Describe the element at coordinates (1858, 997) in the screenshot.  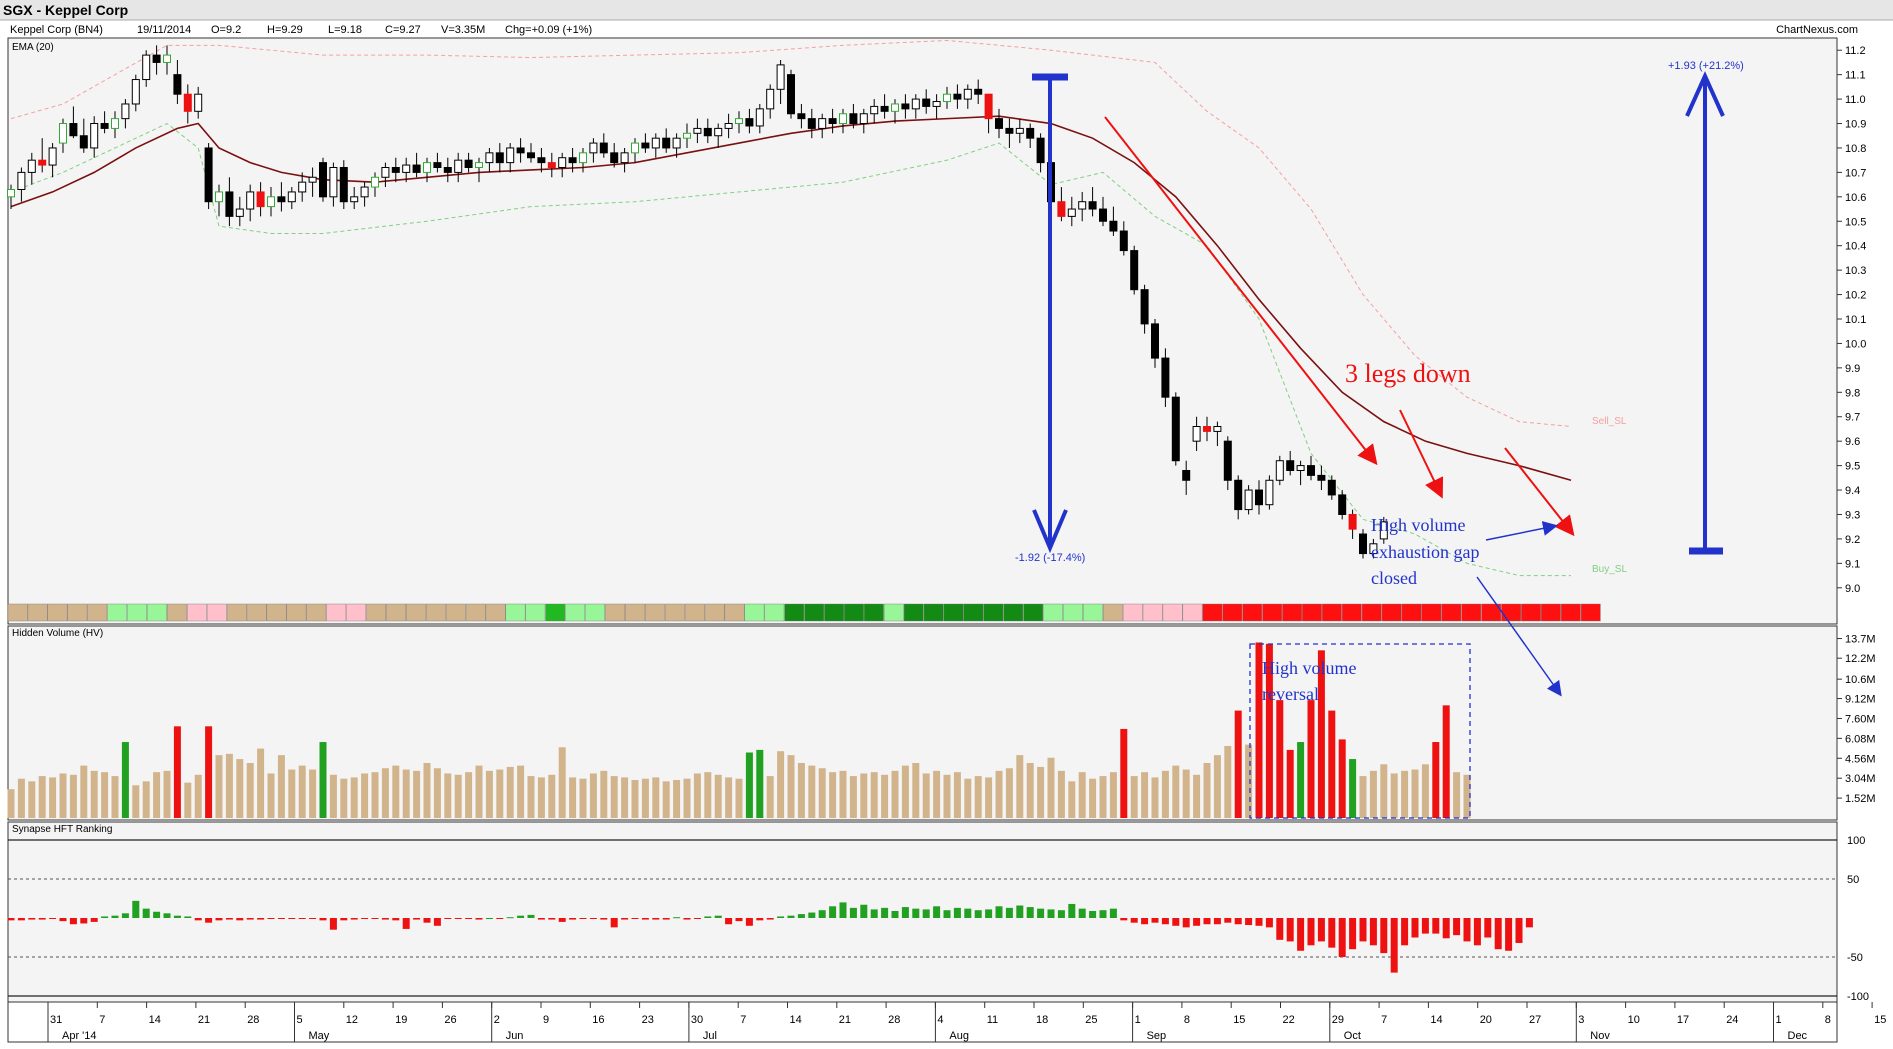
I see `hft-tick-label: -100` at that location.